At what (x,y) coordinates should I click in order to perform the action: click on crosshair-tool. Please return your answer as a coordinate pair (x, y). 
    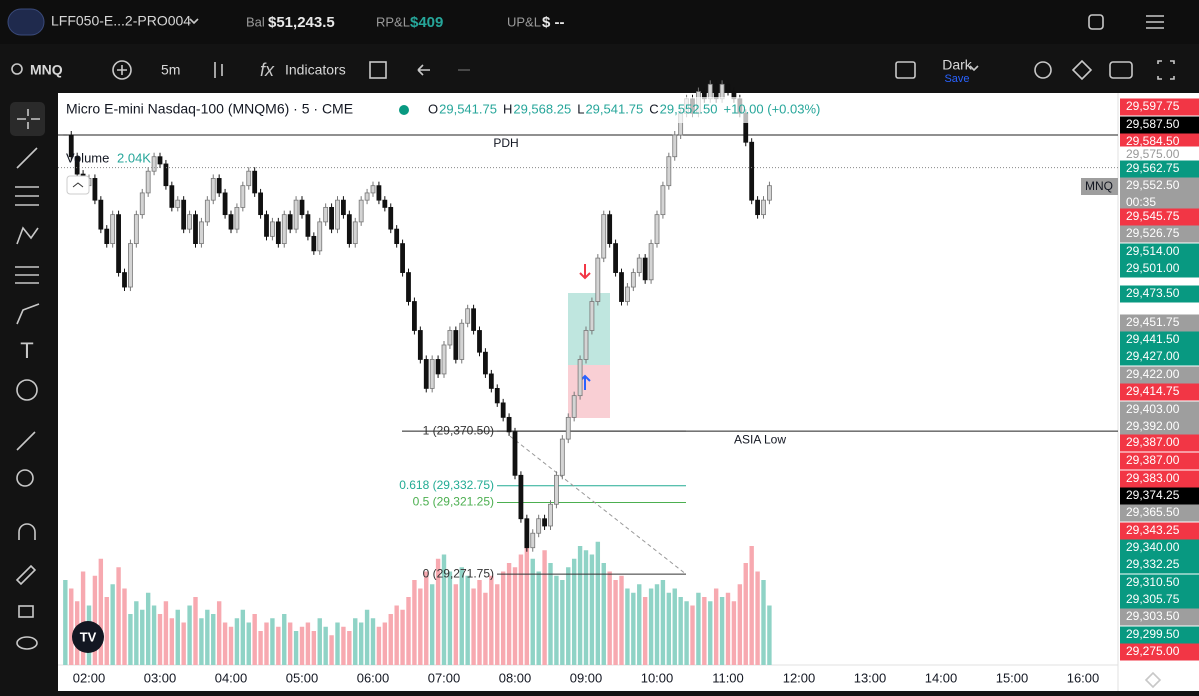
    Looking at the image, I should click on (28, 119).